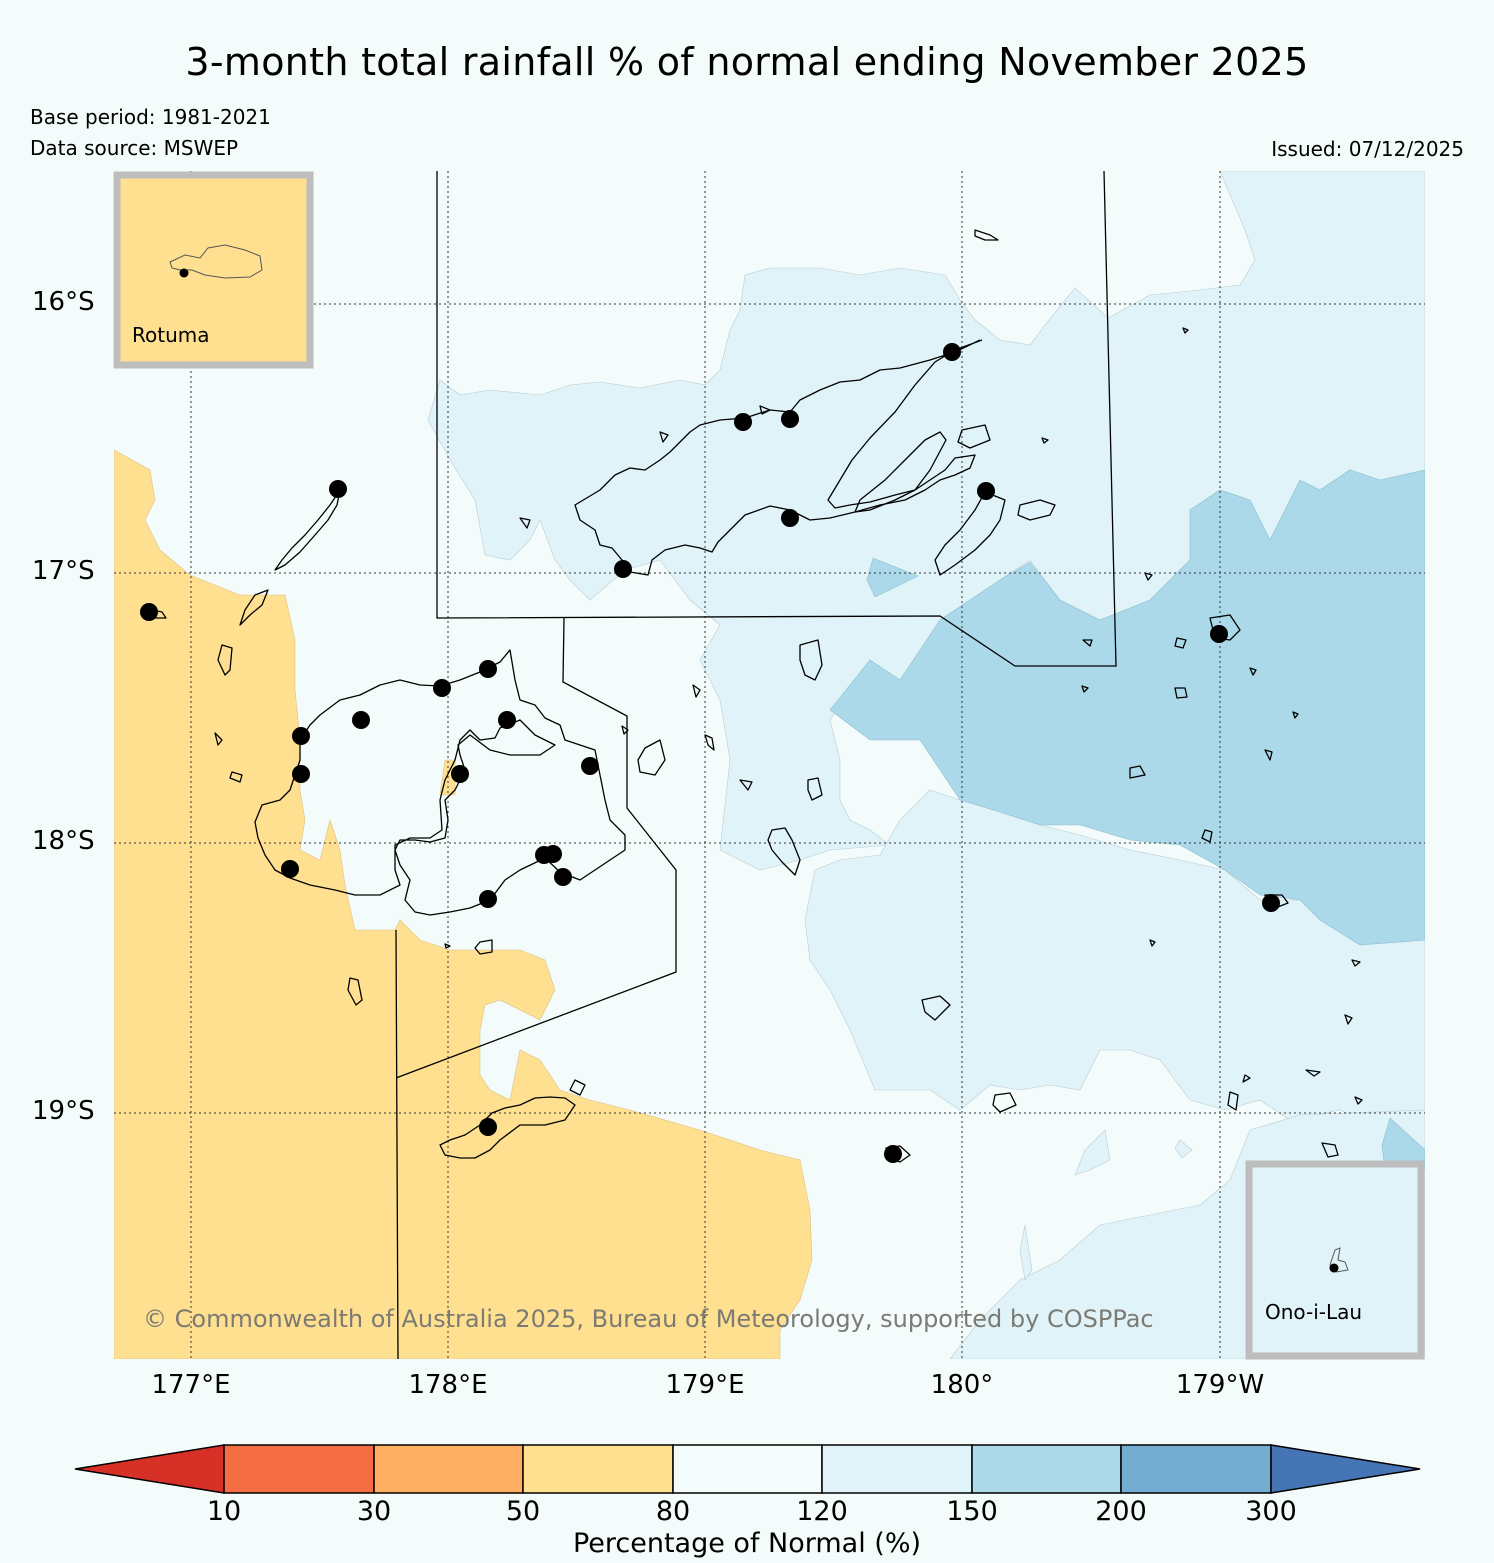  What do you see at coordinates (1367, 149) in the screenshot?
I see `issued-date-label: Issued: 07/12/2025` at bounding box center [1367, 149].